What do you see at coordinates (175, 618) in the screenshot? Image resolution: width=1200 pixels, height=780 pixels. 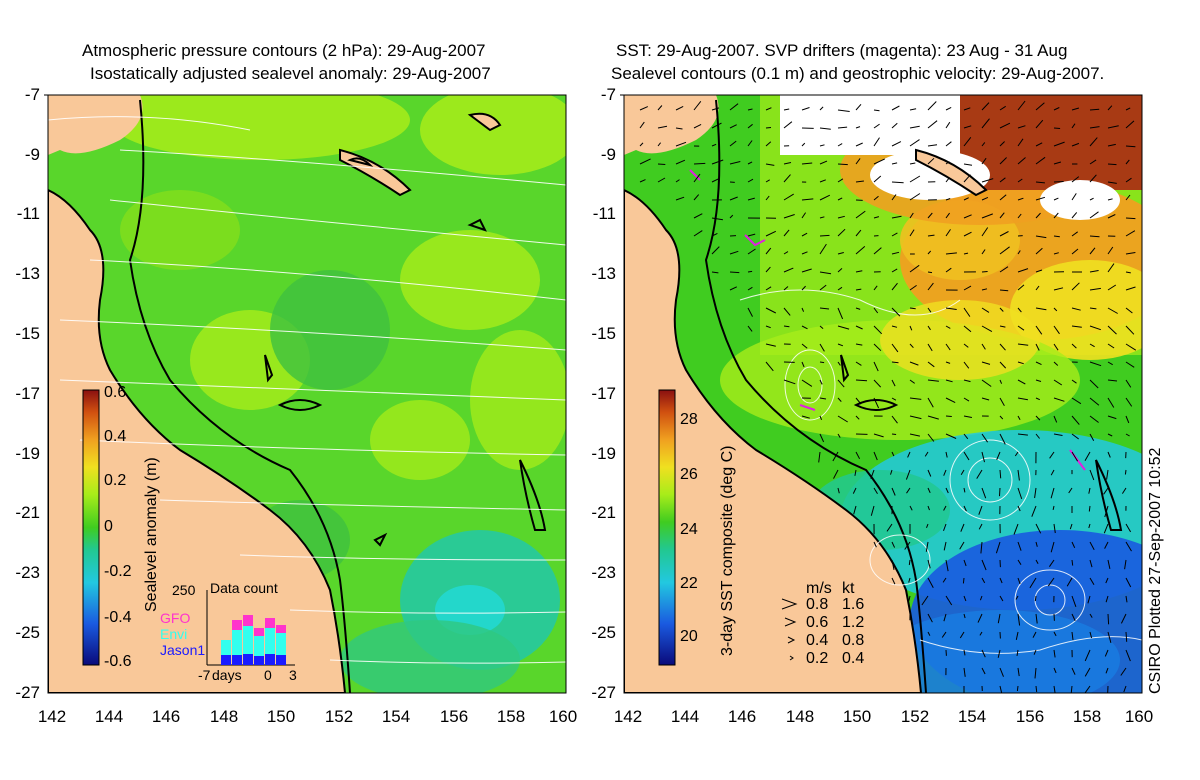 I see `inset-legend-gfo: GFO` at bounding box center [175, 618].